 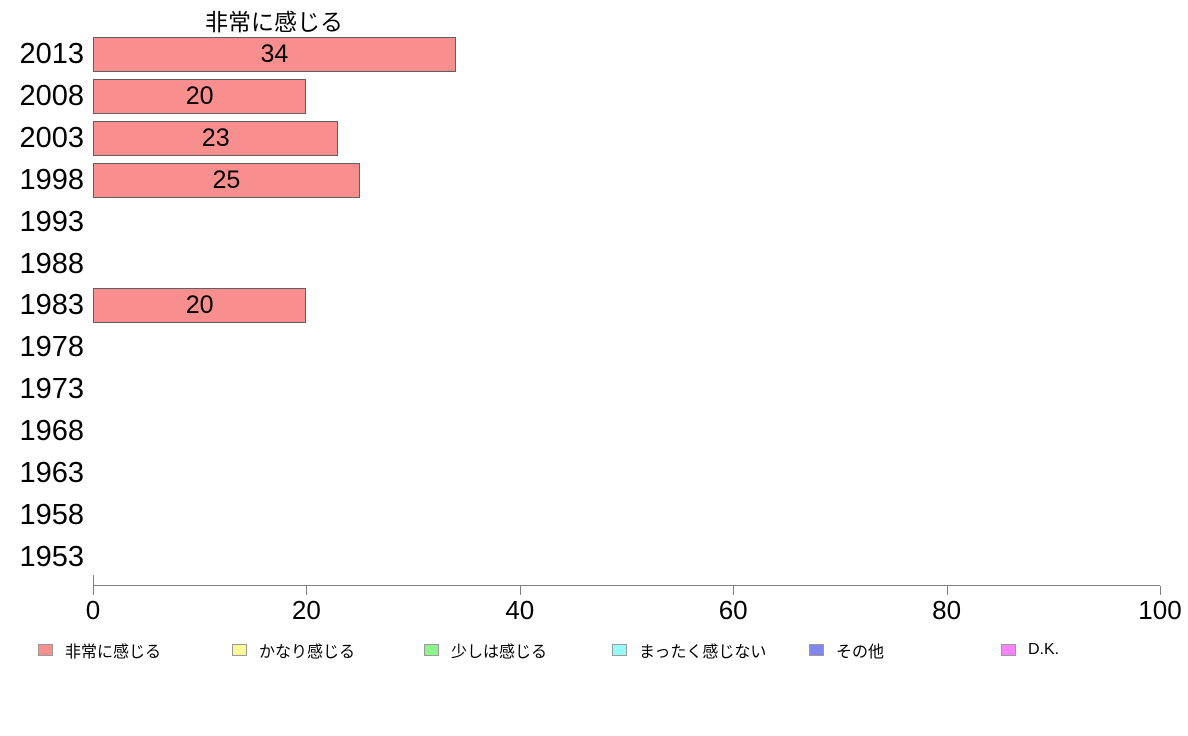 I want to click on x-axis-tick-label: 80, so click(x=947, y=610).